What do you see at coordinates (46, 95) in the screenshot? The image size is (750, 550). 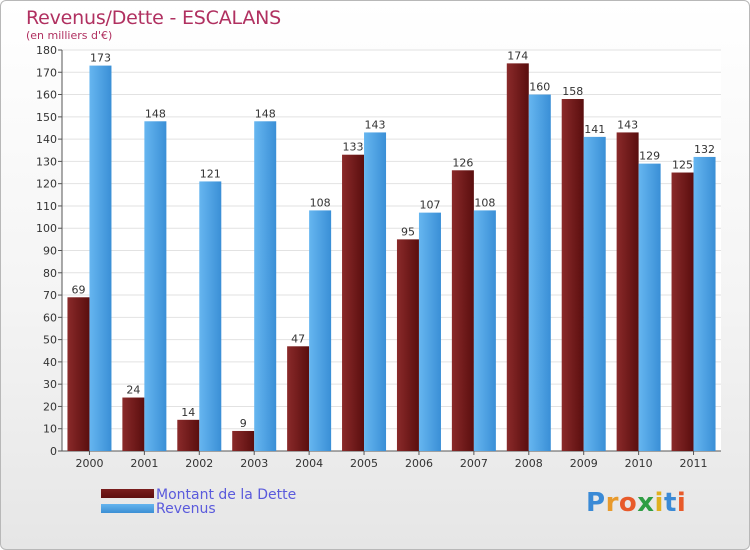 I see `y-tick-label: 160` at bounding box center [46, 95].